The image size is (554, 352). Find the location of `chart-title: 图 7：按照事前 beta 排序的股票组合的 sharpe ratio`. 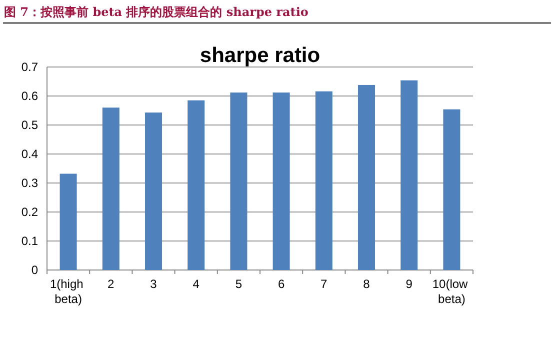

chart-title: 图 7：按照事前 beta 排序的股票组合的 sharpe ratio is located at coordinates (156, 12).